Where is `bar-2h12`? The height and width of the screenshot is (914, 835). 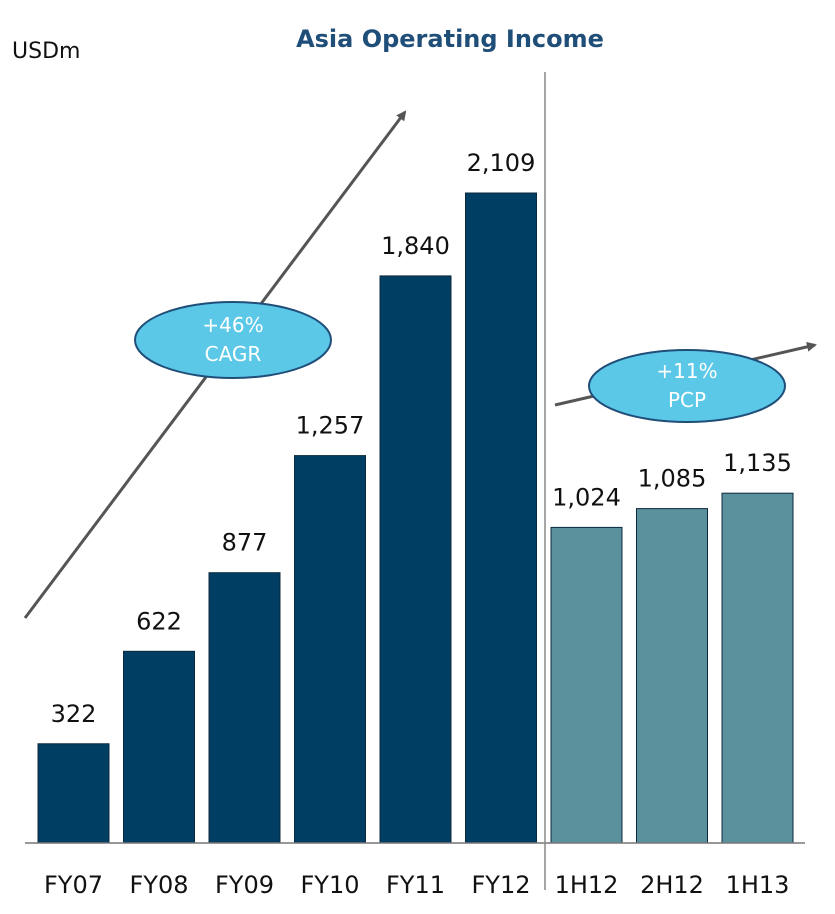
bar-2h12 is located at coordinates (672, 676).